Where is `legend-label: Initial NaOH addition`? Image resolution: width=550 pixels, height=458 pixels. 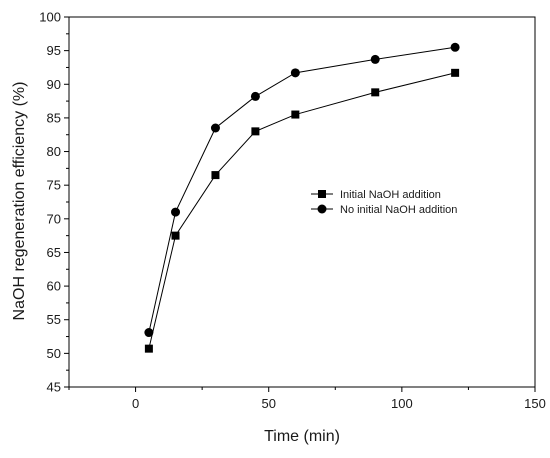 legend-label: Initial NaOH addition is located at coordinates (390, 195).